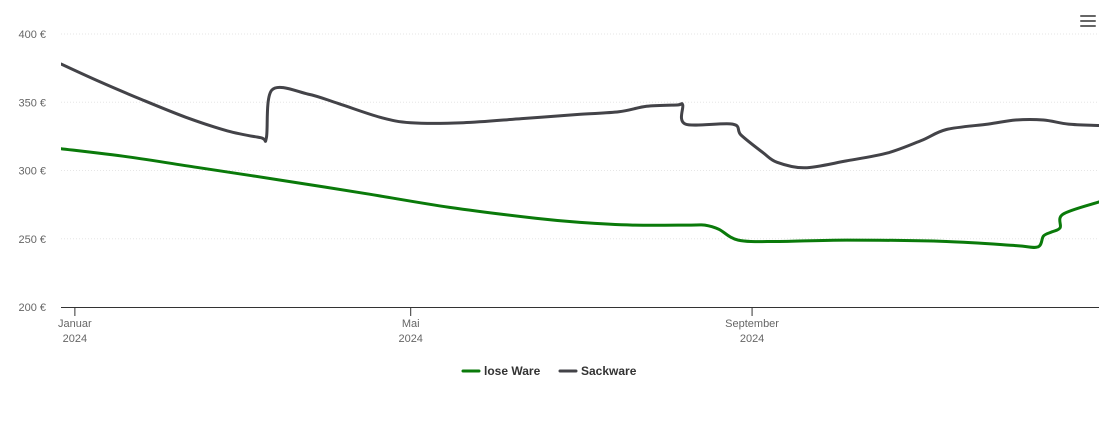 Image resolution: width=1110 pixels, height=422 pixels. I want to click on chart-menu-button, so click(1088, 21).